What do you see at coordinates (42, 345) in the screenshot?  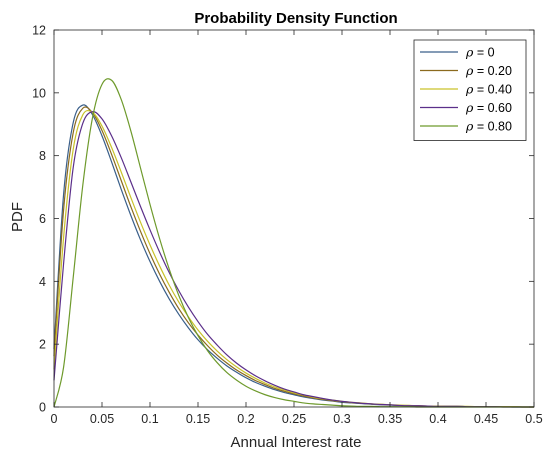 I see `y-tick-label: 2` at bounding box center [42, 345].